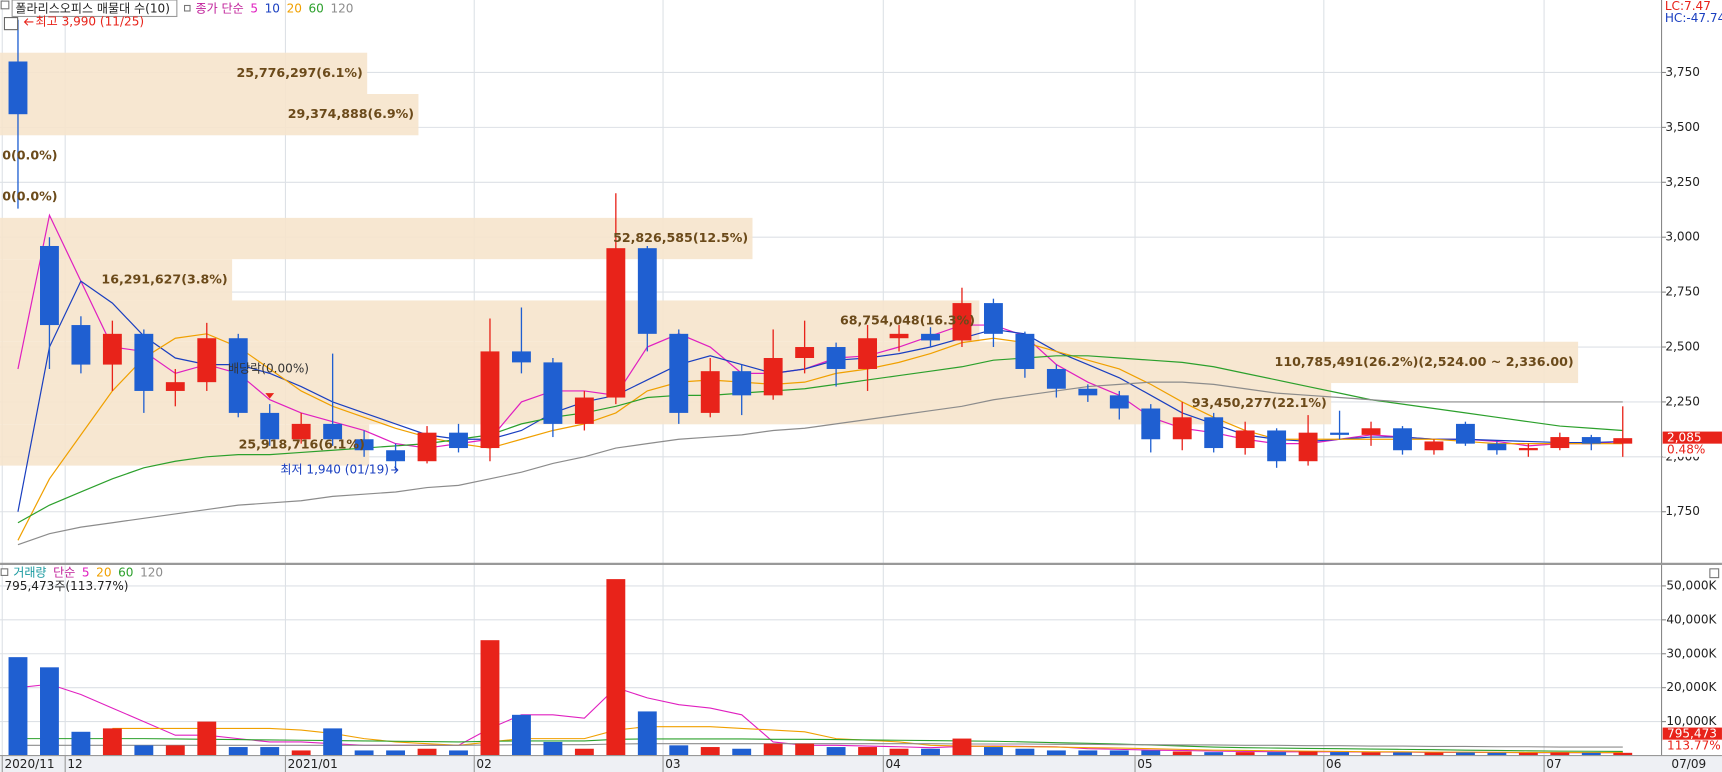  Describe the element at coordinates (1688, 764) in the screenshot. I see `end-date: 07/09` at that location.